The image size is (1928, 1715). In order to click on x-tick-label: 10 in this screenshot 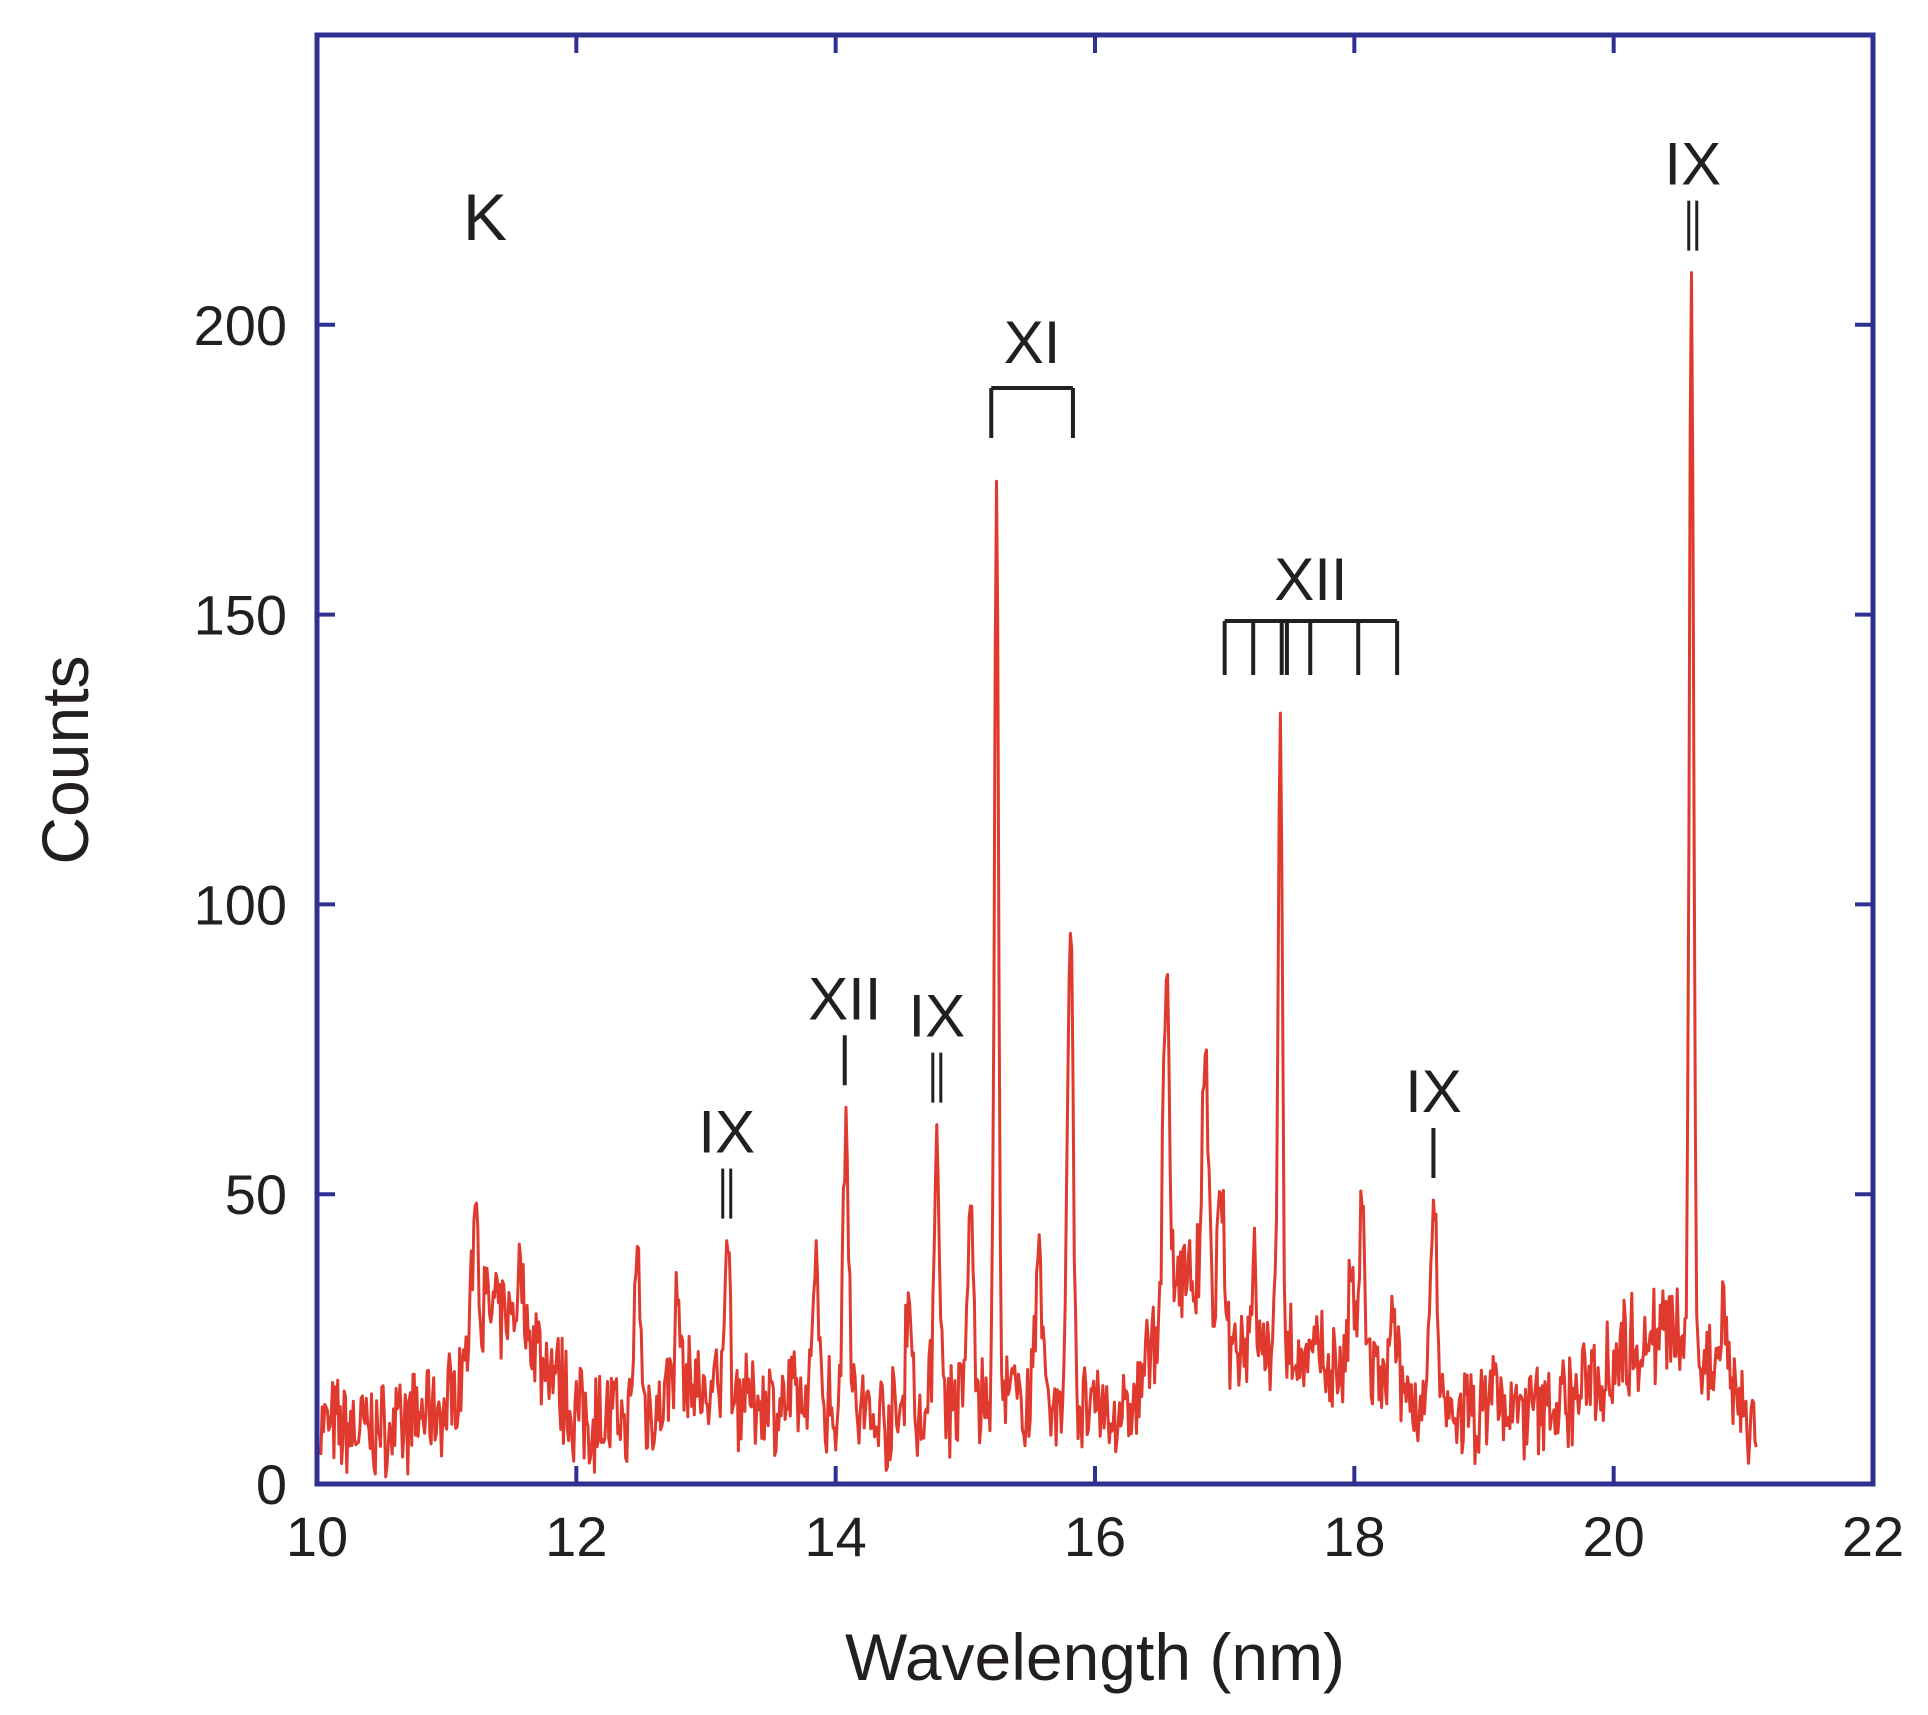, I will do `click(317, 1536)`.